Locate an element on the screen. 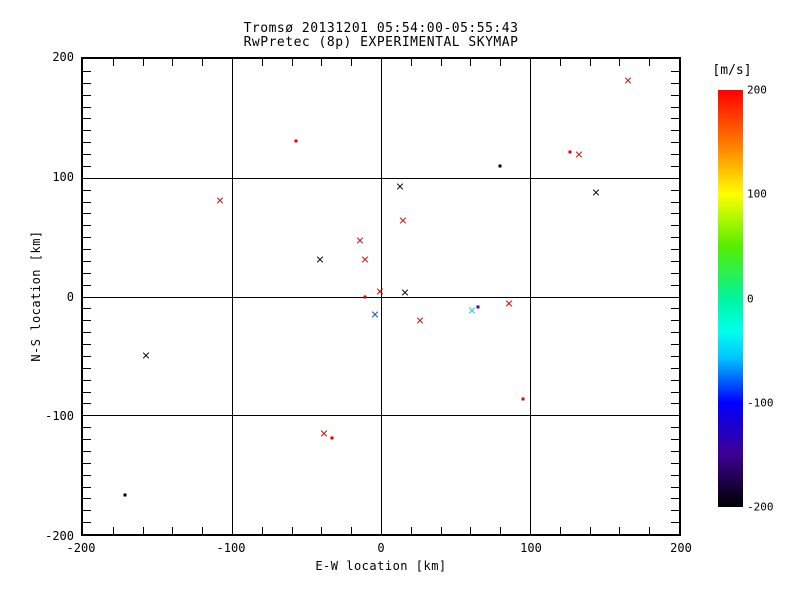  y-tick-label: 100 is located at coordinates (63, 176).